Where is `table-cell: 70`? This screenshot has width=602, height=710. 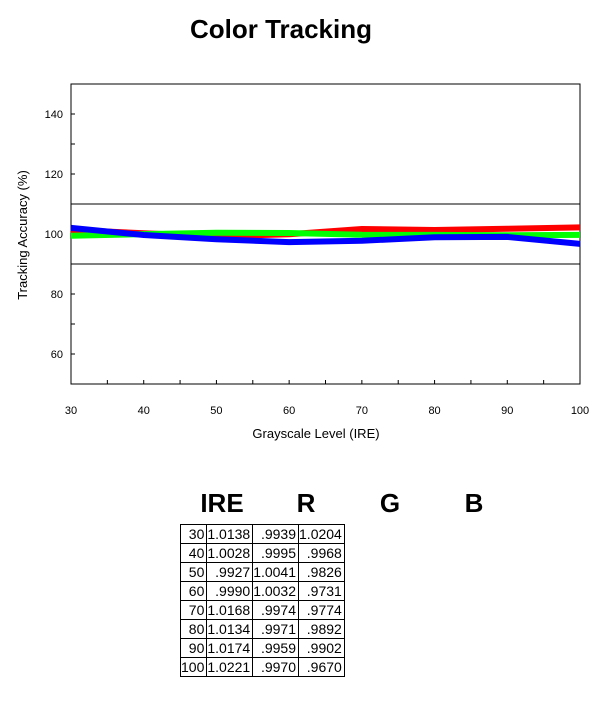 table-cell: 70 is located at coordinates (193, 610).